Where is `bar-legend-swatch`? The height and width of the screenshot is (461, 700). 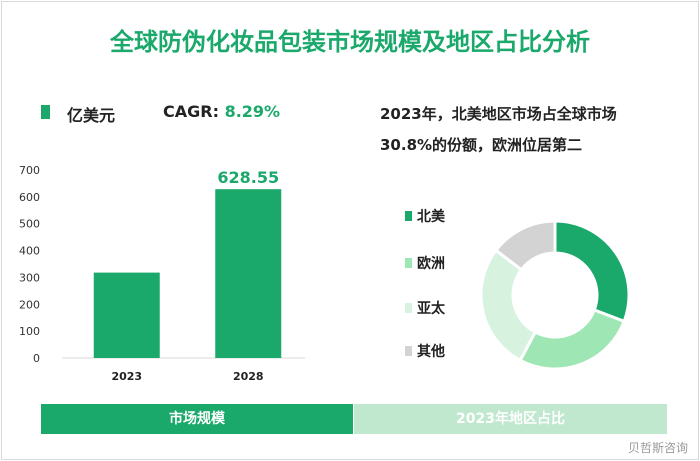
bar-legend-swatch is located at coordinates (45, 112).